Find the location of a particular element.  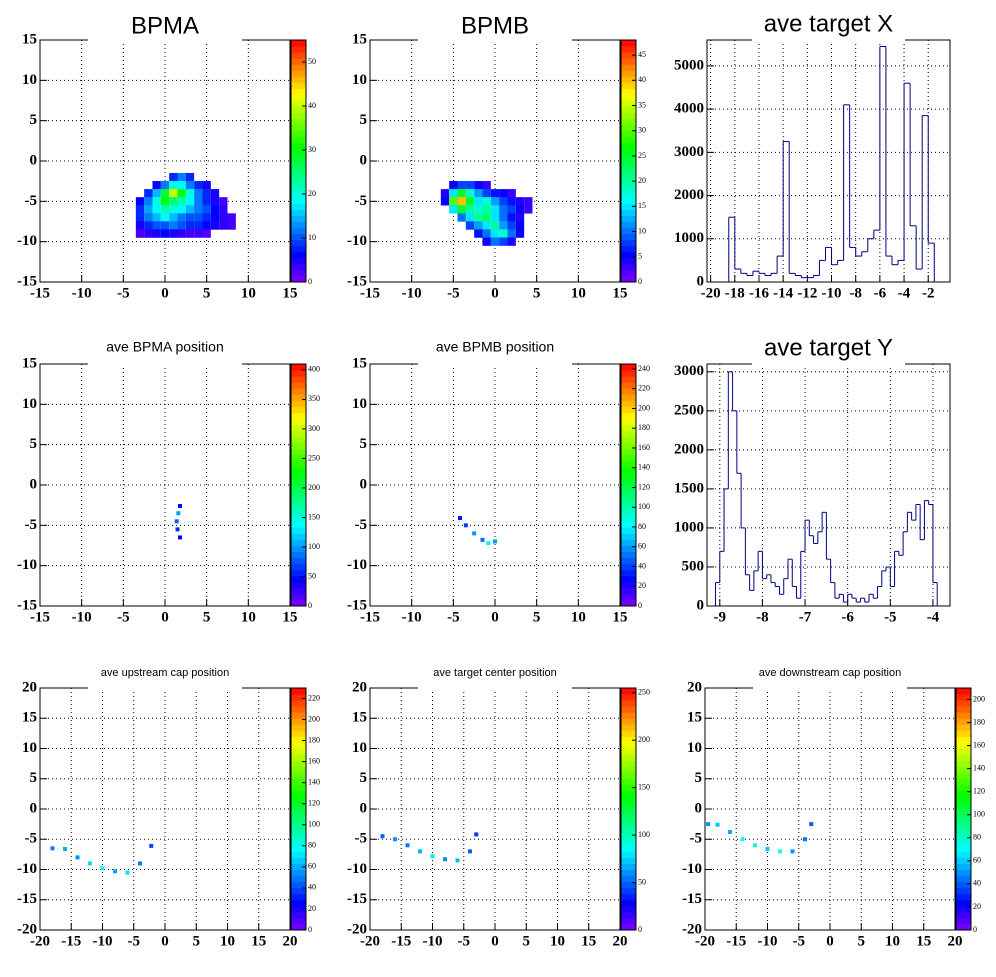

x-tick-label: 0 is located at coordinates (495, 941).